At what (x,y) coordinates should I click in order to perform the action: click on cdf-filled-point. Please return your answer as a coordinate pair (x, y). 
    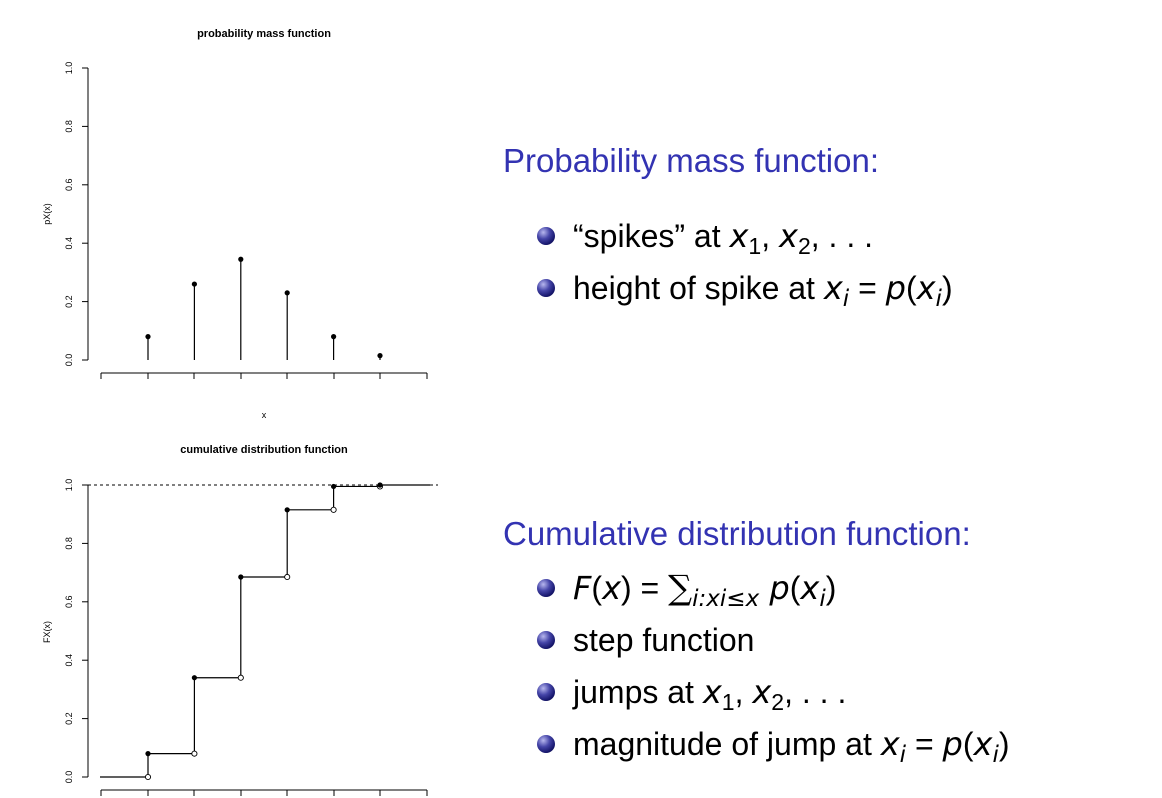
    Looking at the image, I should click on (241, 577).